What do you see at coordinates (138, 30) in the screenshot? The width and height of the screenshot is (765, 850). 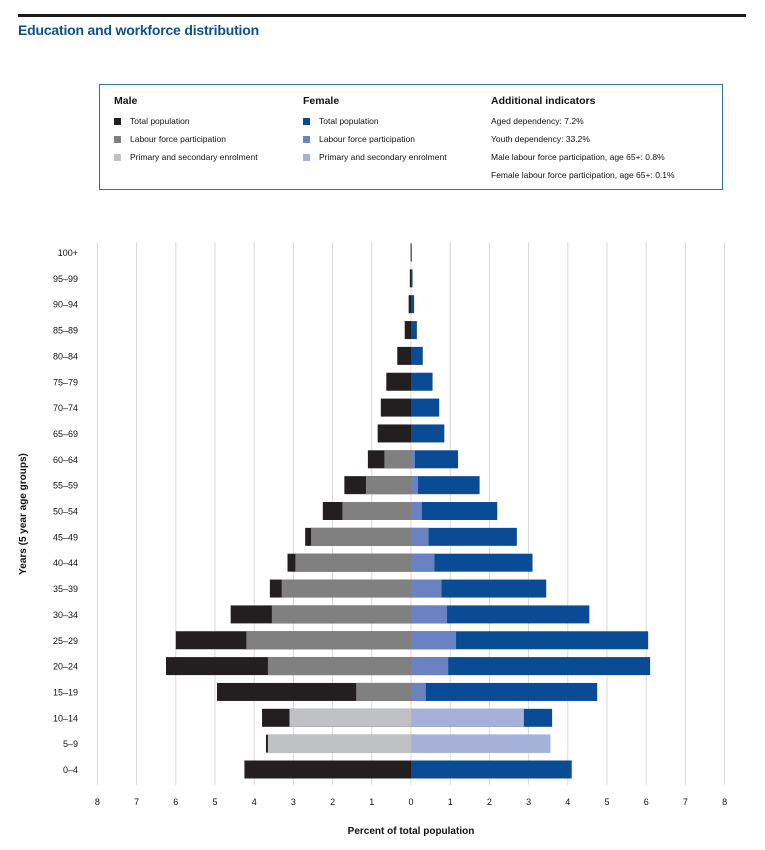 I see `page-title: Education and workforce distribution` at bounding box center [138, 30].